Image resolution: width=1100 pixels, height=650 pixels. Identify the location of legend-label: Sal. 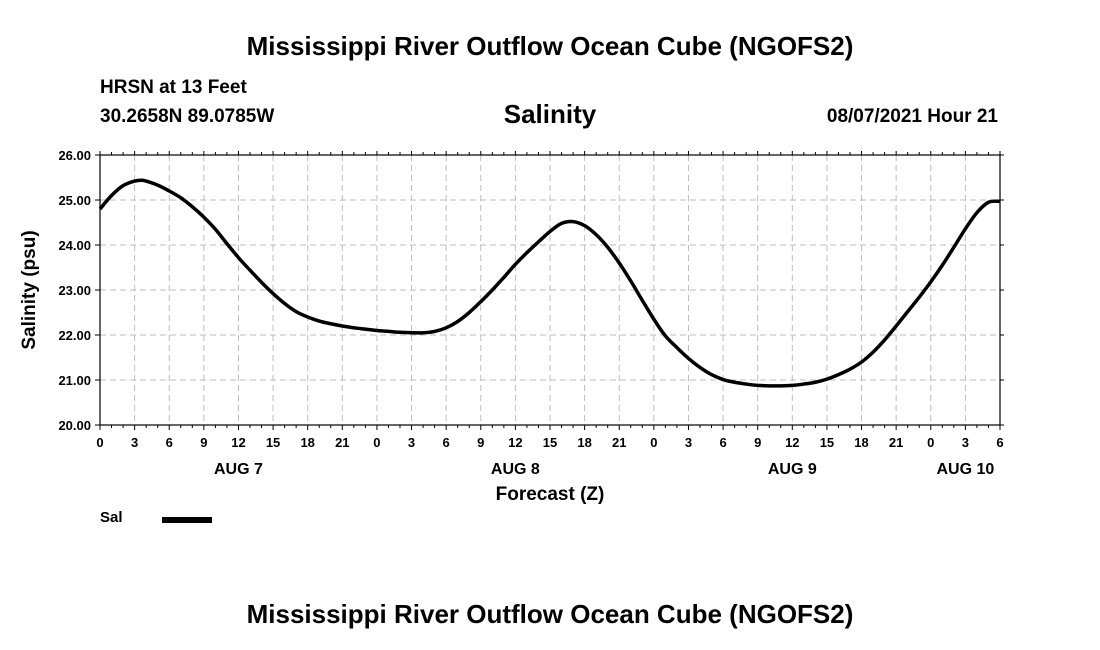
(111, 517).